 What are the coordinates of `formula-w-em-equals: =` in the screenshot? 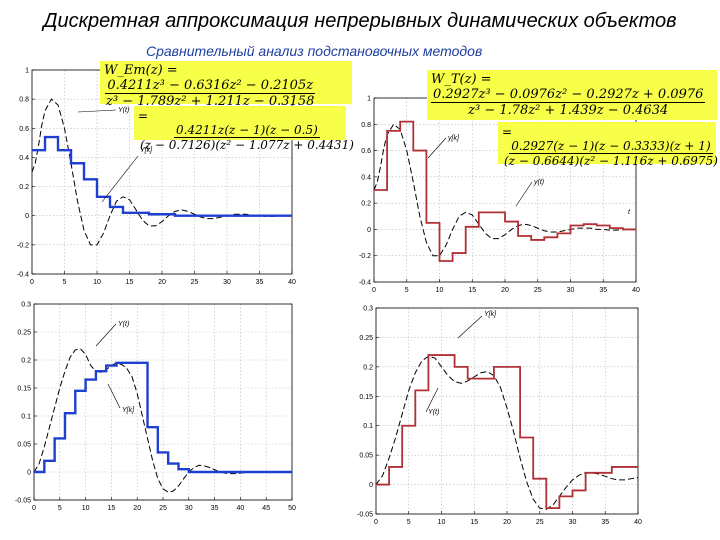 It's located at (143, 115).